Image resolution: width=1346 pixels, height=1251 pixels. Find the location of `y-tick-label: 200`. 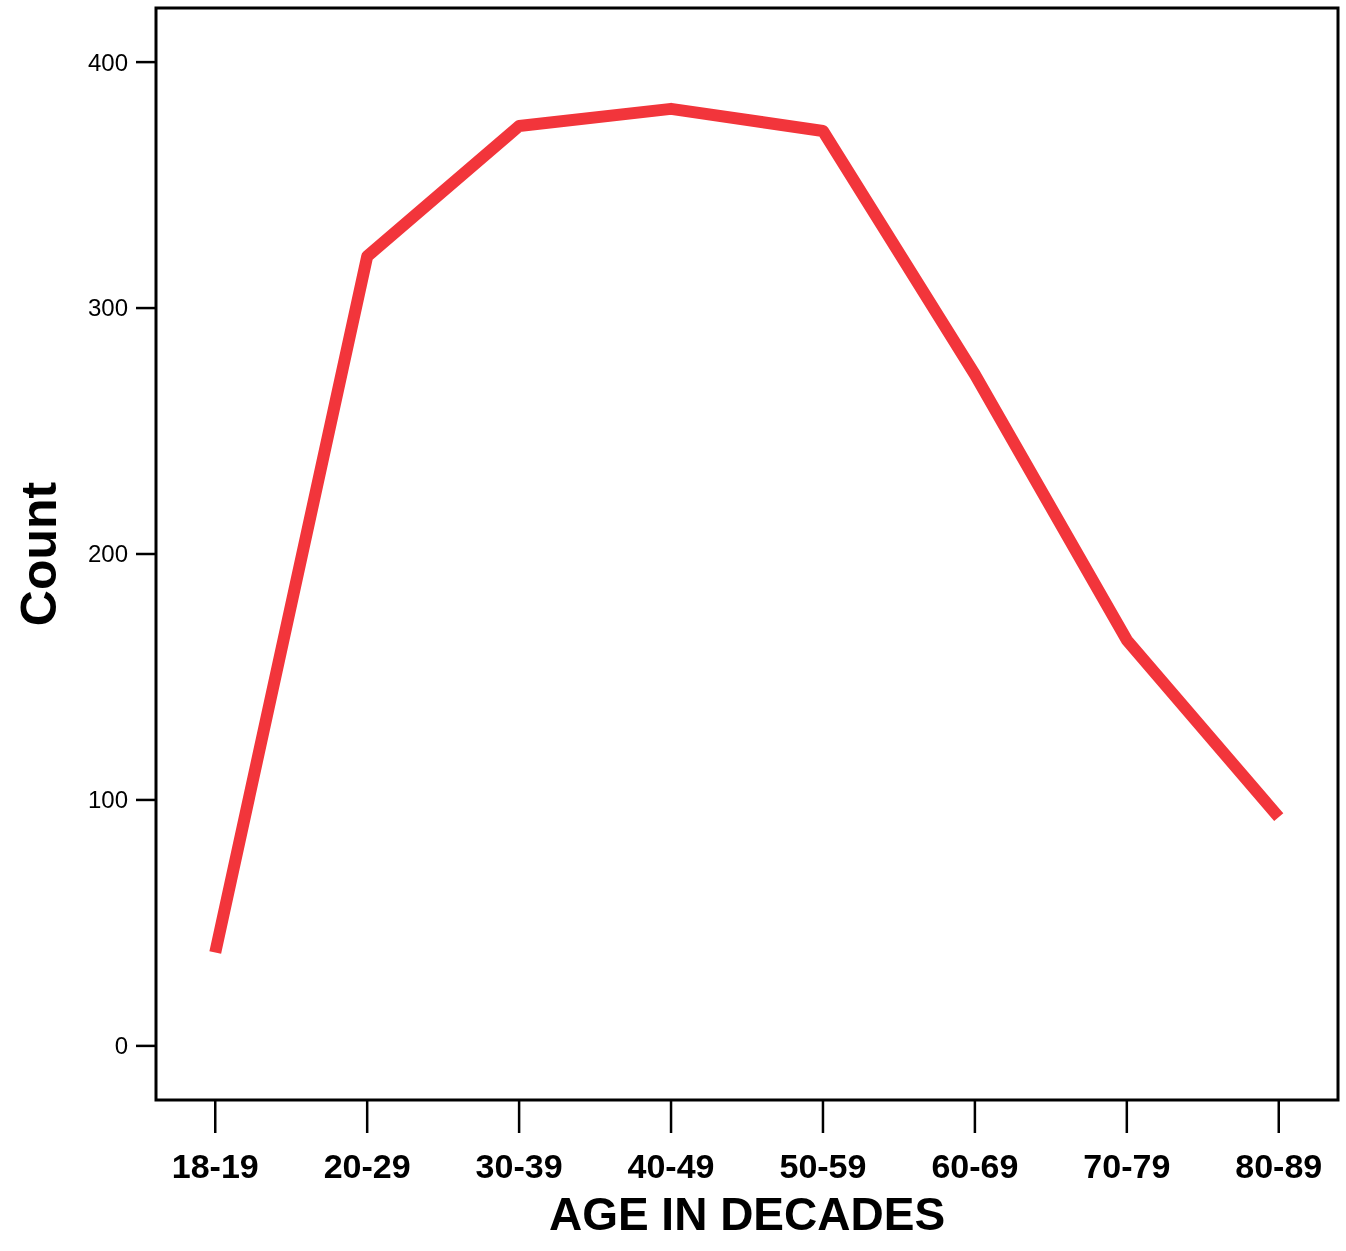

y-tick-label: 200 is located at coordinates (107, 554).